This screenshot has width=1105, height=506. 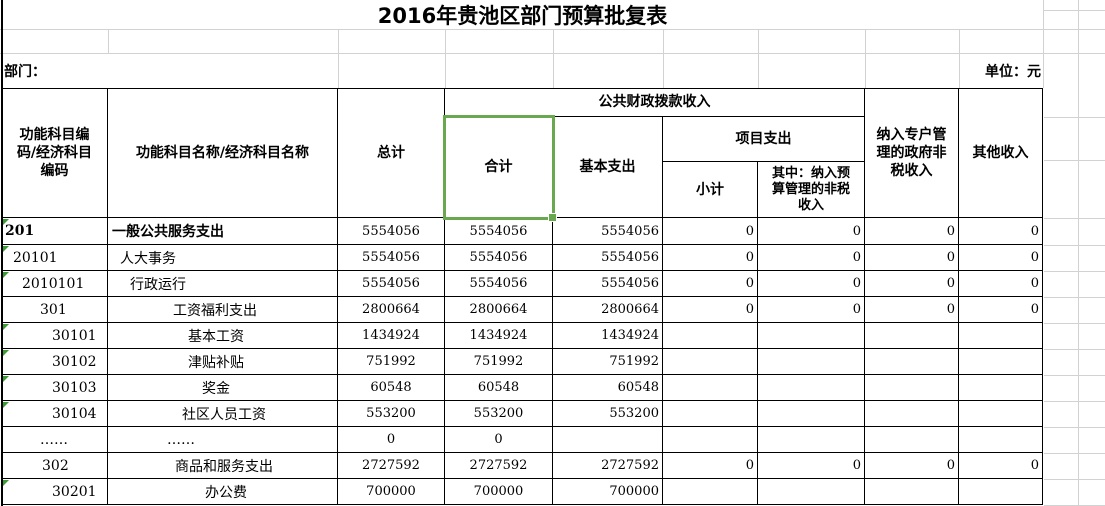 I want to click on cell-other-row1: 0, so click(x=1001, y=231).